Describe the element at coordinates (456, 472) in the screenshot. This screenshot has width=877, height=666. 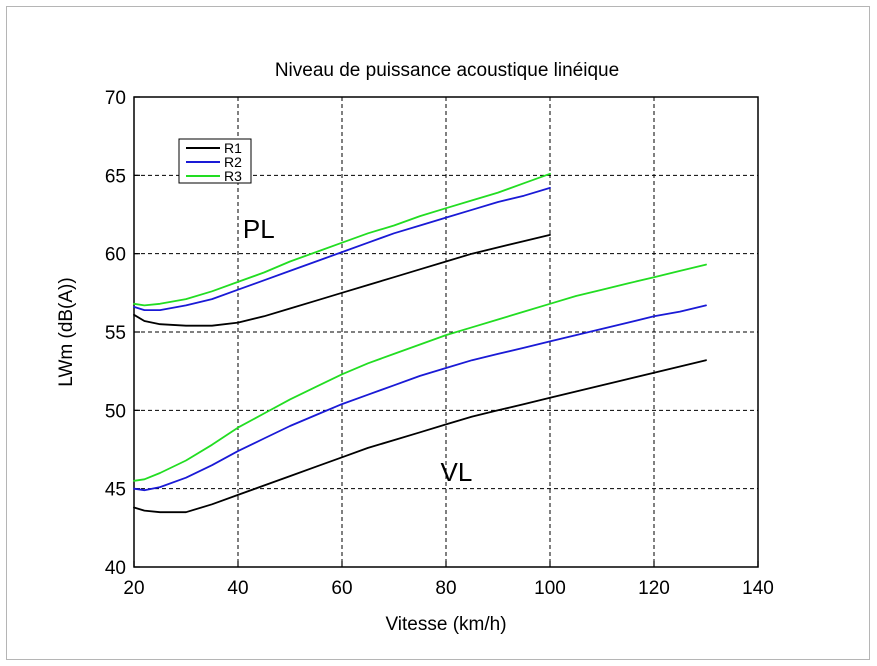
I see `annotation-vl: VL` at that location.